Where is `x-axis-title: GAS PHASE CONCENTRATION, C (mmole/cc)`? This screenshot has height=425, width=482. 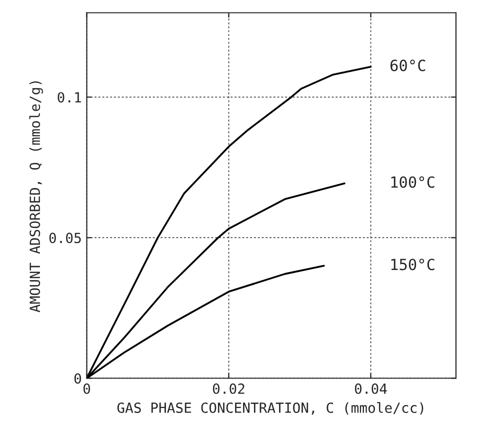 x-axis-title: GAS PHASE CONCENTRATION, C (mmole/cc) is located at coordinates (270, 408).